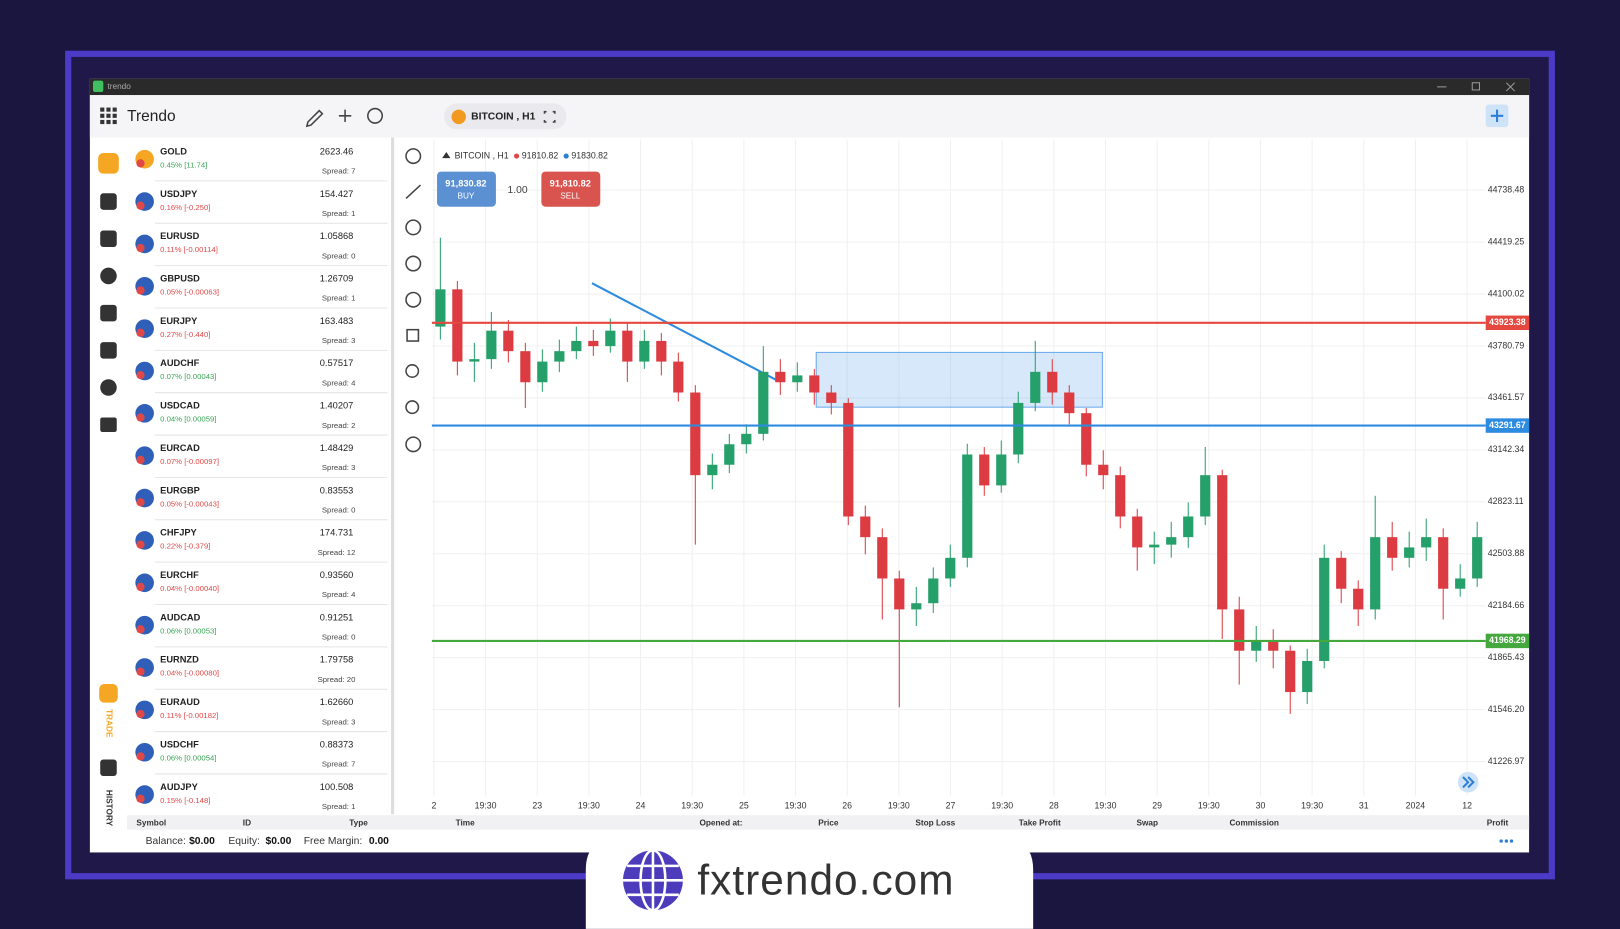 This screenshot has width=1620, height=929. What do you see at coordinates (337, 321) in the screenshot?
I see `symbol-price: 163.483` at bounding box center [337, 321].